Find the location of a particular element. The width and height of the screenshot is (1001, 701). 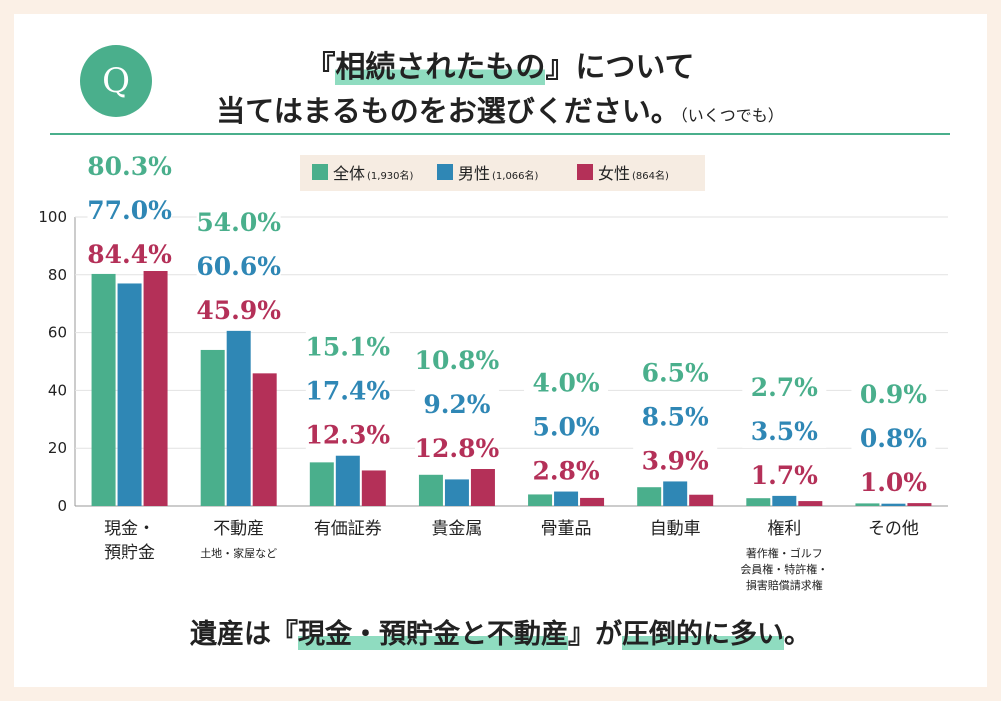

conclusion-highlight1: 現金・預貯金と不動産 is located at coordinates (433, 634).